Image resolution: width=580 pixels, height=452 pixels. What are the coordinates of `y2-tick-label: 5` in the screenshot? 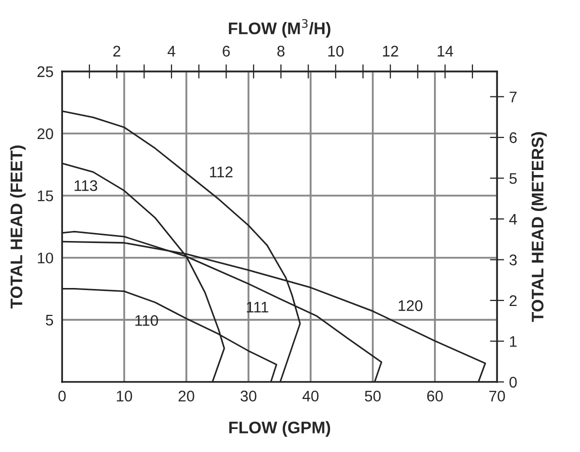 It's located at (513, 178).